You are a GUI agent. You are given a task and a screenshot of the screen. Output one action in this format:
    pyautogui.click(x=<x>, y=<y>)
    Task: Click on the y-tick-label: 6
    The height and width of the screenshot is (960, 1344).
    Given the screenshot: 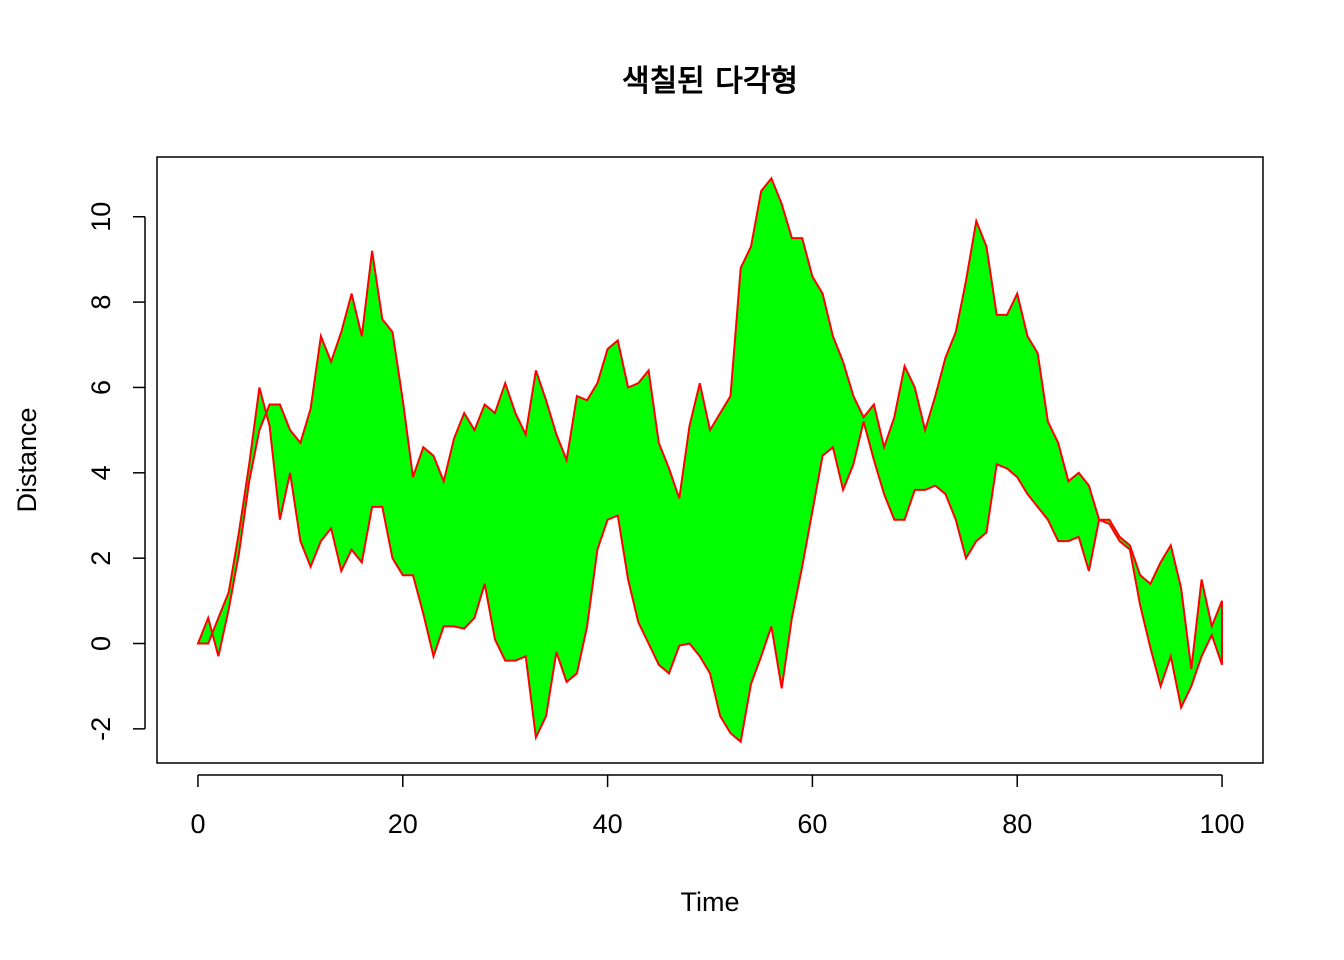 What is the action you would take?
    pyautogui.click(x=101, y=387)
    